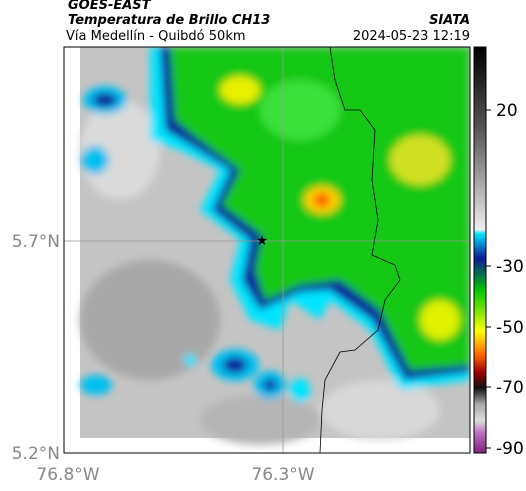 The height and width of the screenshot is (491, 526). I want to click on lat-label: 5.7°N, so click(36, 242).